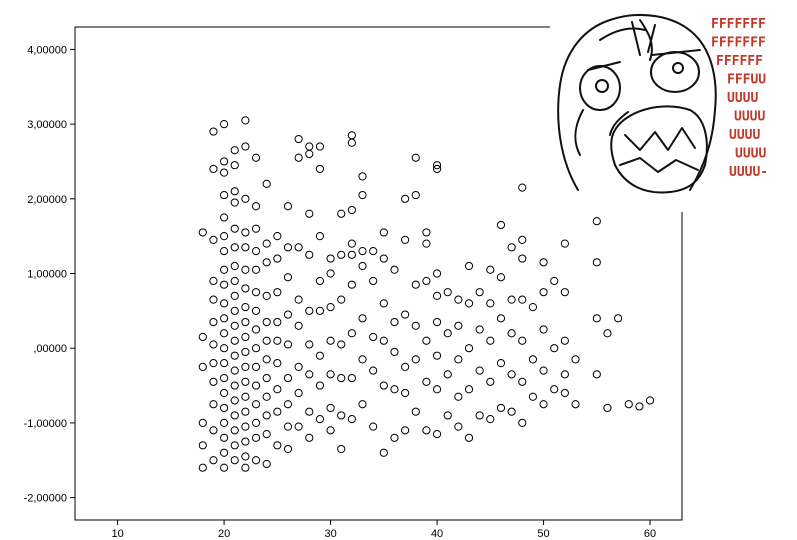 The width and height of the screenshot is (797, 540). Describe the element at coordinates (749, 117) in the screenshot. I see `meme-caption-line: UUUU` at that location.